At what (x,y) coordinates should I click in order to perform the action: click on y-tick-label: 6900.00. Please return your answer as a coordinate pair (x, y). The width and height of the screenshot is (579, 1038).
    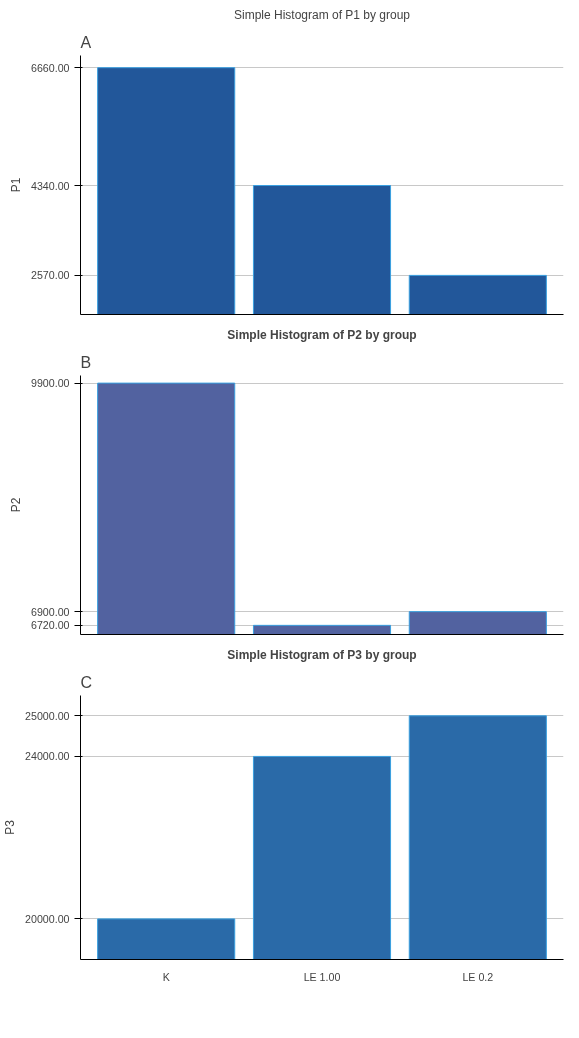
    Looking at the image, I should click on (50, 611).